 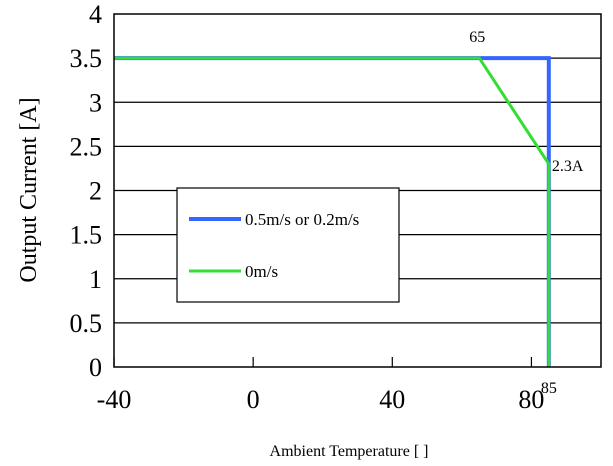 What do you see at coordinates (477, 37) in the screenshot?
I see `annotation-0: 65` at bounding box center [477, 37].